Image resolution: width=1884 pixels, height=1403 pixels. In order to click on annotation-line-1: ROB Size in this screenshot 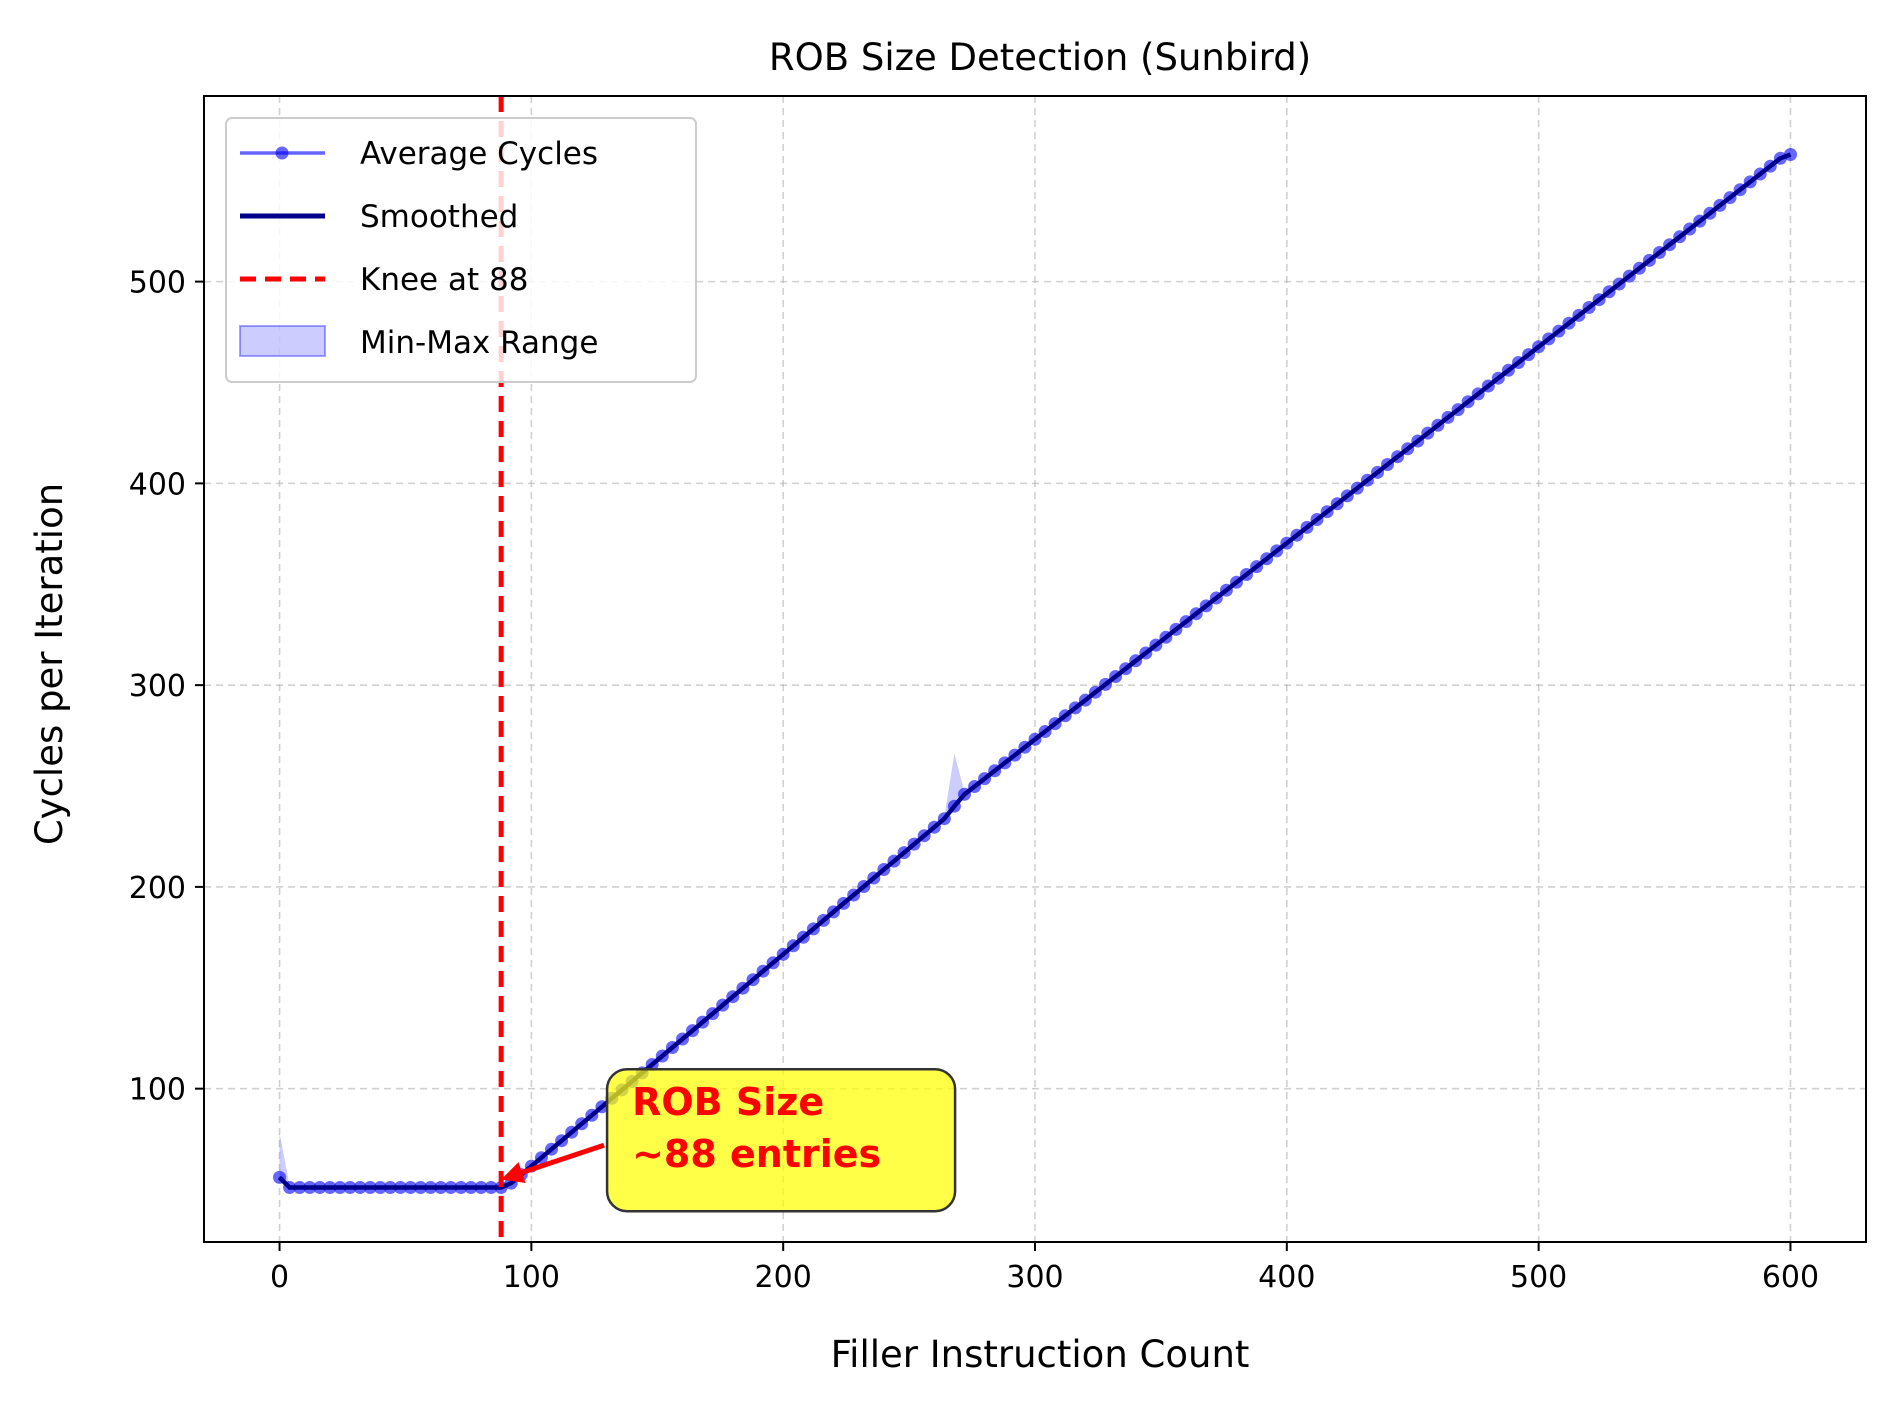, I will do `click(728, 1102)`.